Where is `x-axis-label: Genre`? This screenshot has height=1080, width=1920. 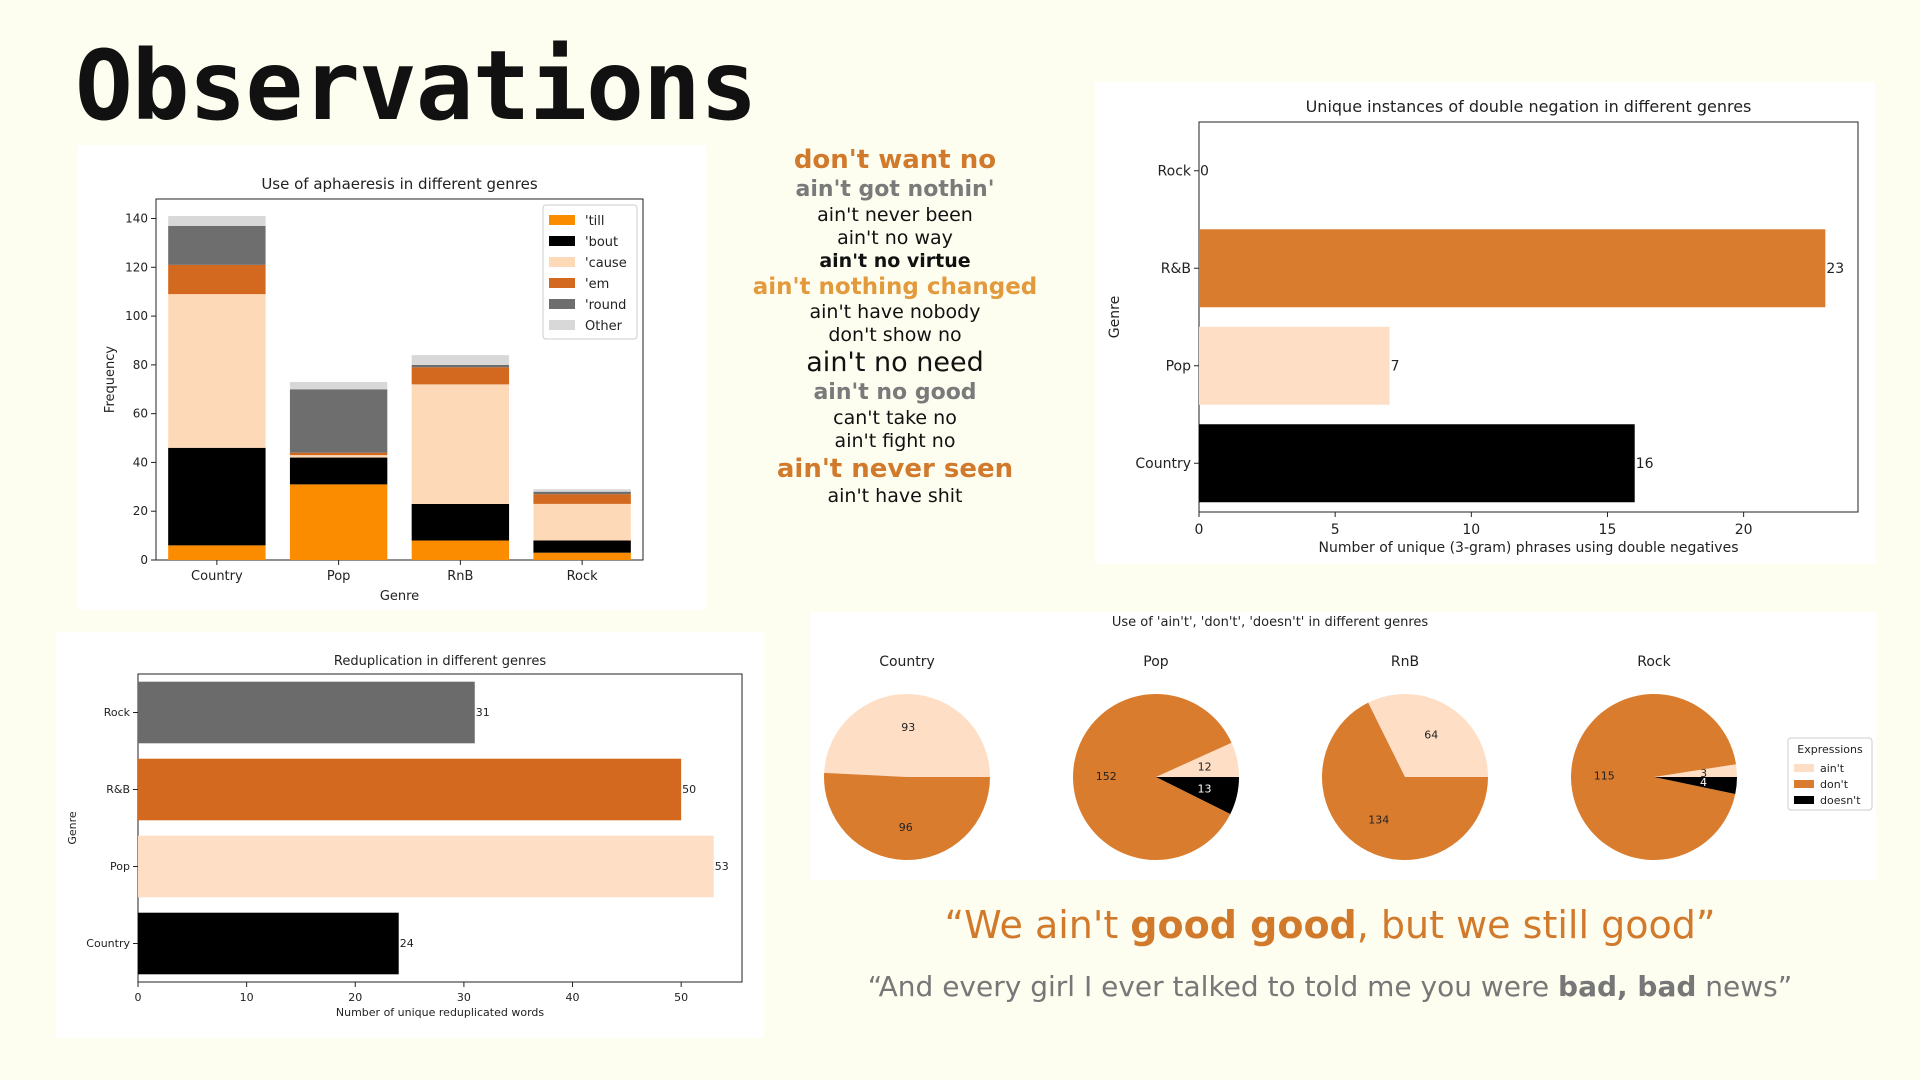 x-axis-label: Genre is located at coordinates (399, 596).